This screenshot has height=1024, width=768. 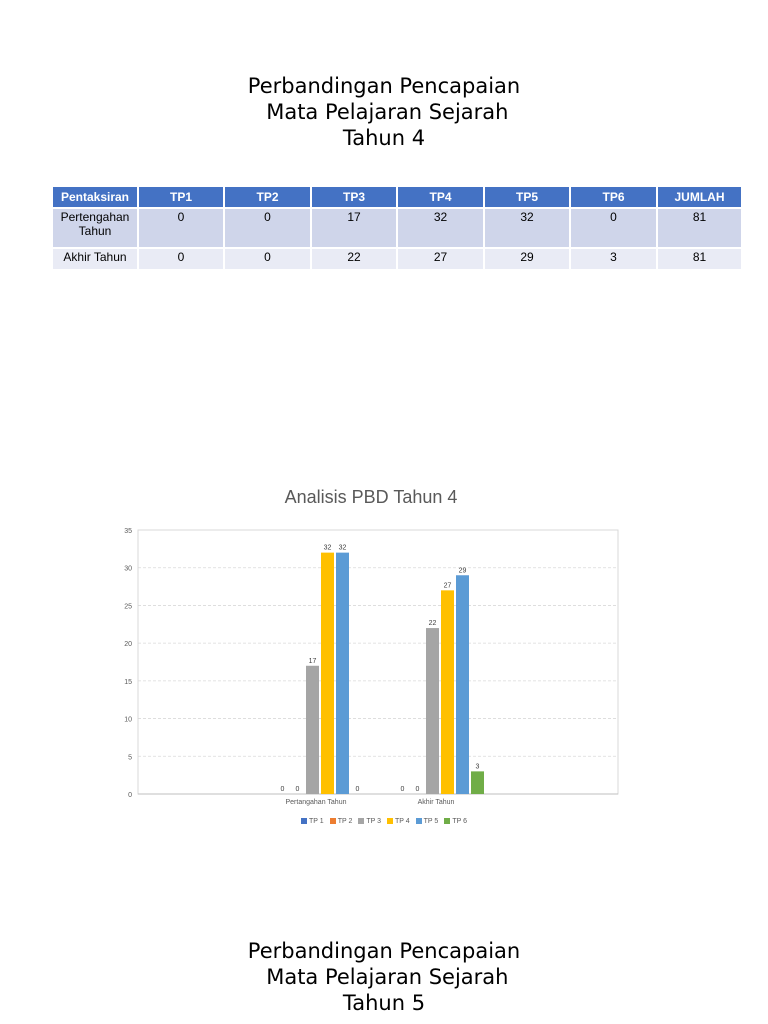 I want to click on y-tick-label: 0, so click(x=130, y=795).